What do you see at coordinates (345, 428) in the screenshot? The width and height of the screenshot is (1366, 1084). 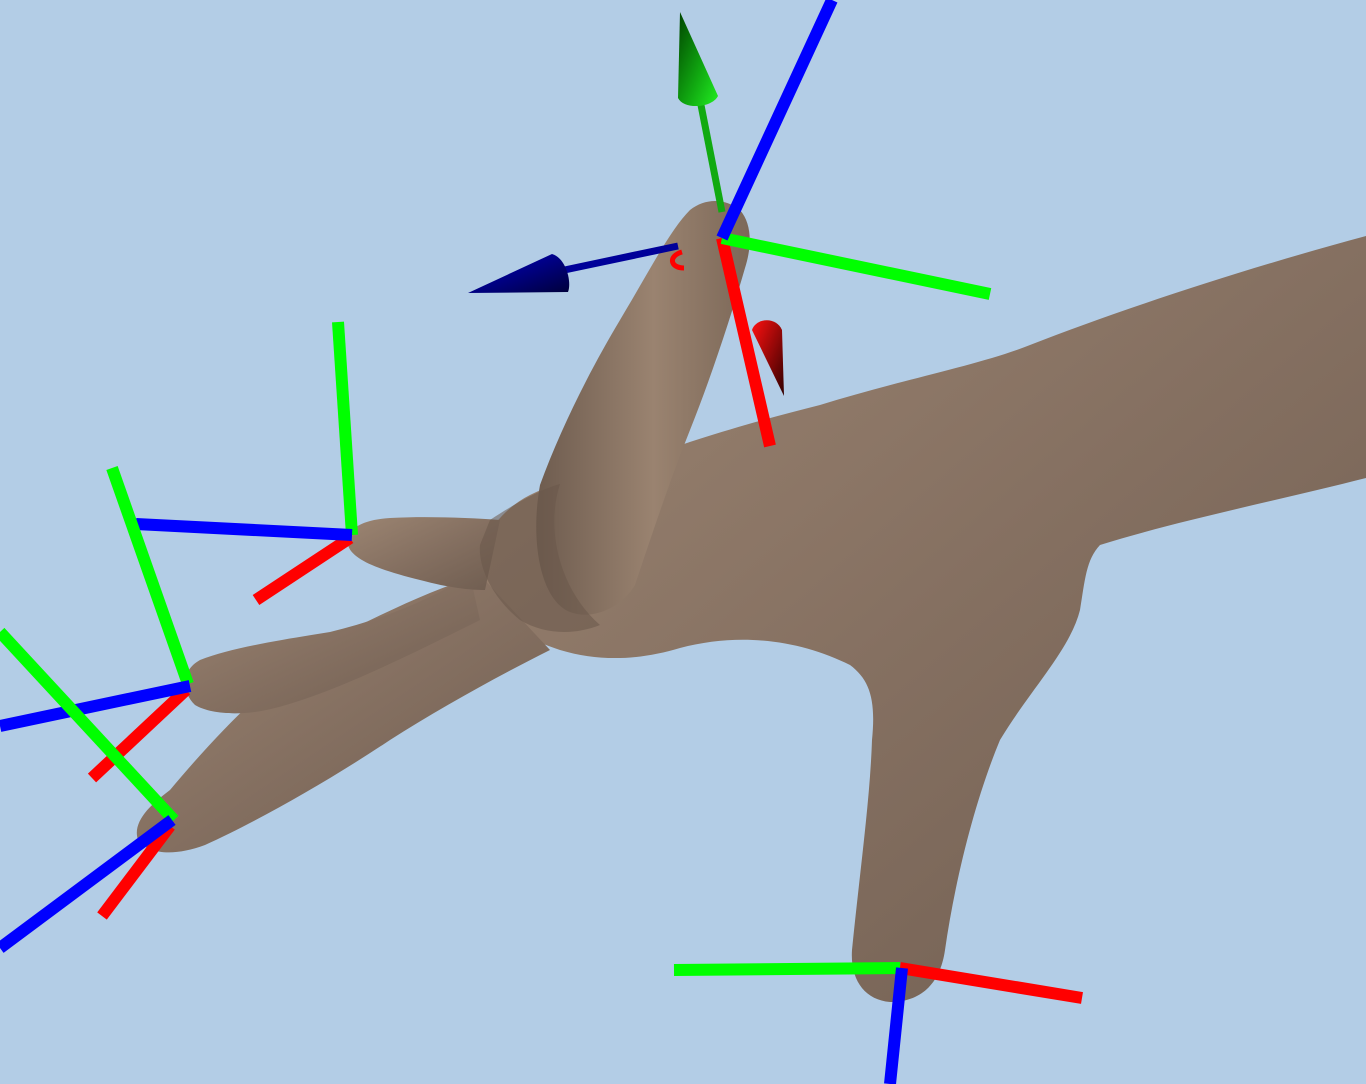 I see `middle-y-axis` at bounding box center [345, 428].